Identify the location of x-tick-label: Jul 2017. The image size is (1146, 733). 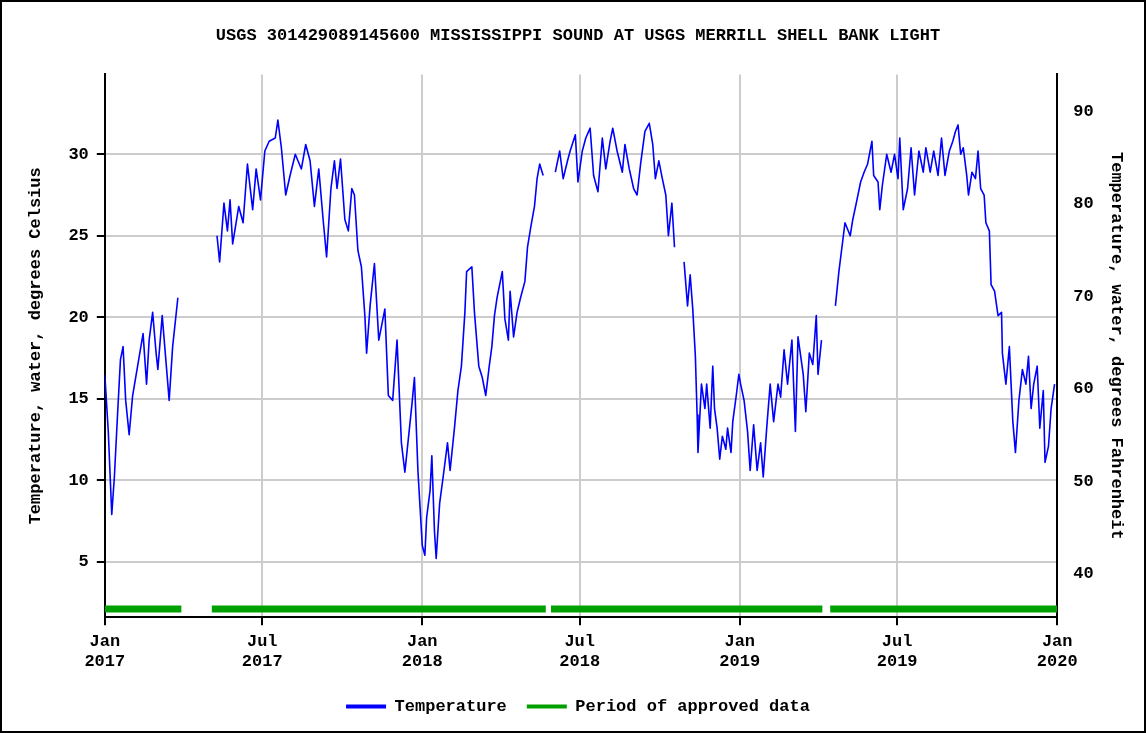
(262, 651).